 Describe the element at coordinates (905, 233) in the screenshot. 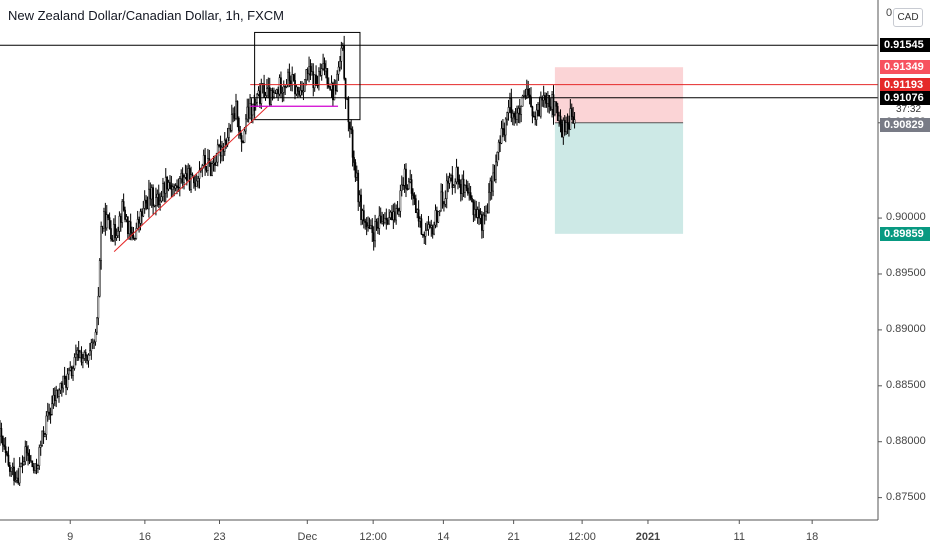

I see `price-tag: 0.89859` at that location.